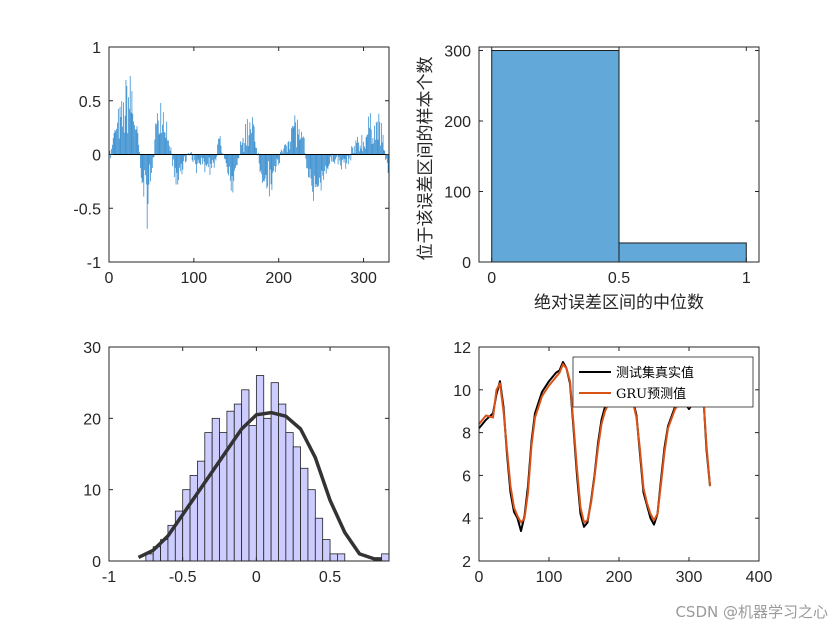 This screenshot has height=630, width=840. I want to click on error-hist-bars, so click(267, 468).